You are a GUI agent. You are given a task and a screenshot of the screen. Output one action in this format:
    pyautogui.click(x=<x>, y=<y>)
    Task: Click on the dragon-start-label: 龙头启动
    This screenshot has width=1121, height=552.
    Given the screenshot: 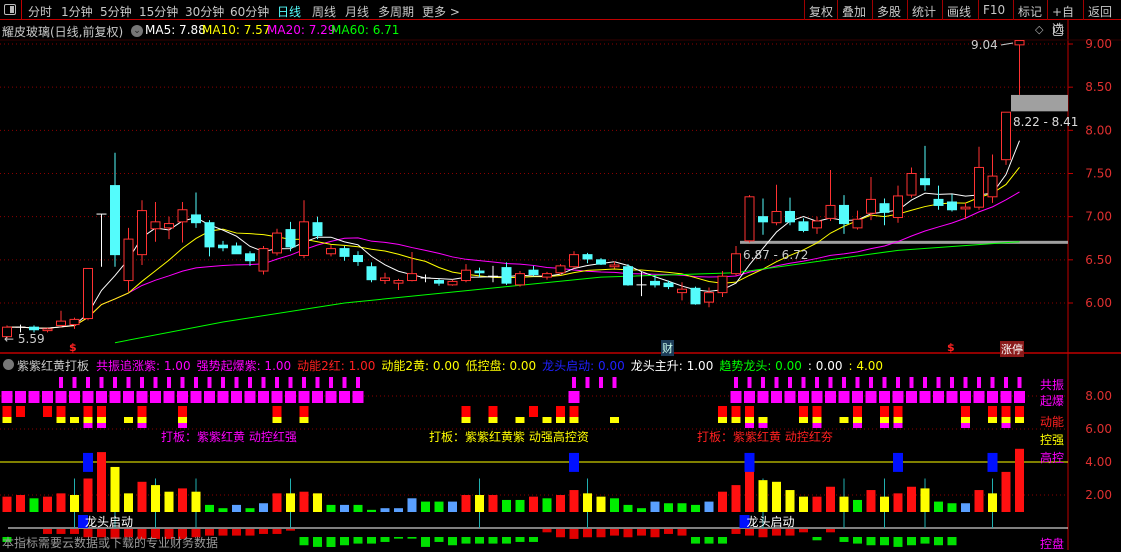 What is the action you would take?
    pyautogui.click(x=109, y=522)
    